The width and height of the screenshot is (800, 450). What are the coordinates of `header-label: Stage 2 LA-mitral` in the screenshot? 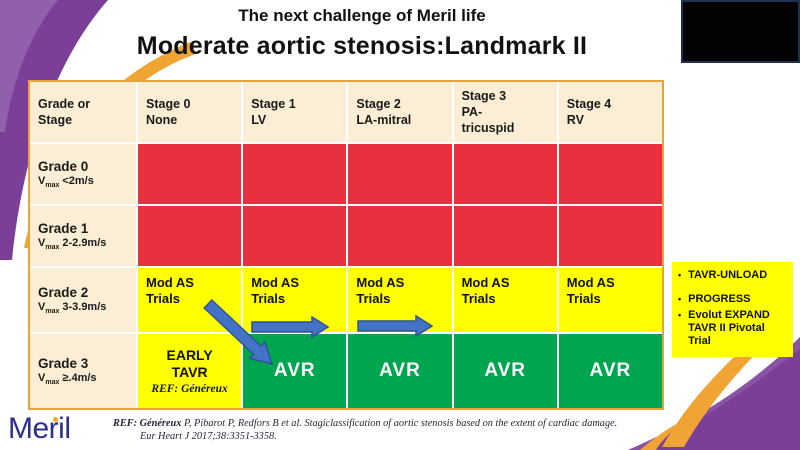 It's located at (384, 111).